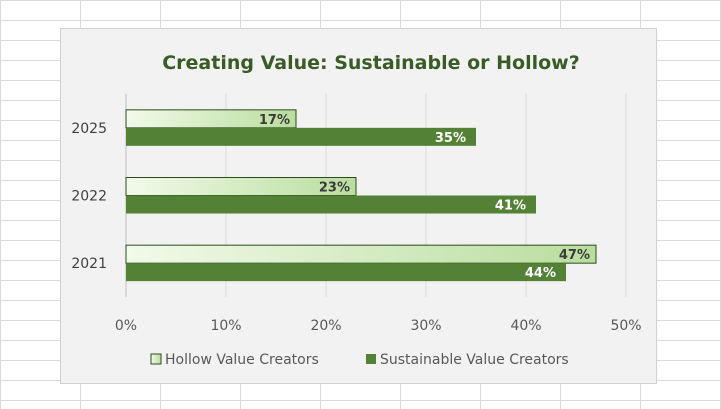 The width and height of the screenshot is (721, 409). I want to click on legend-item-hollow: Hollow Value Creators, so click(234, 360).